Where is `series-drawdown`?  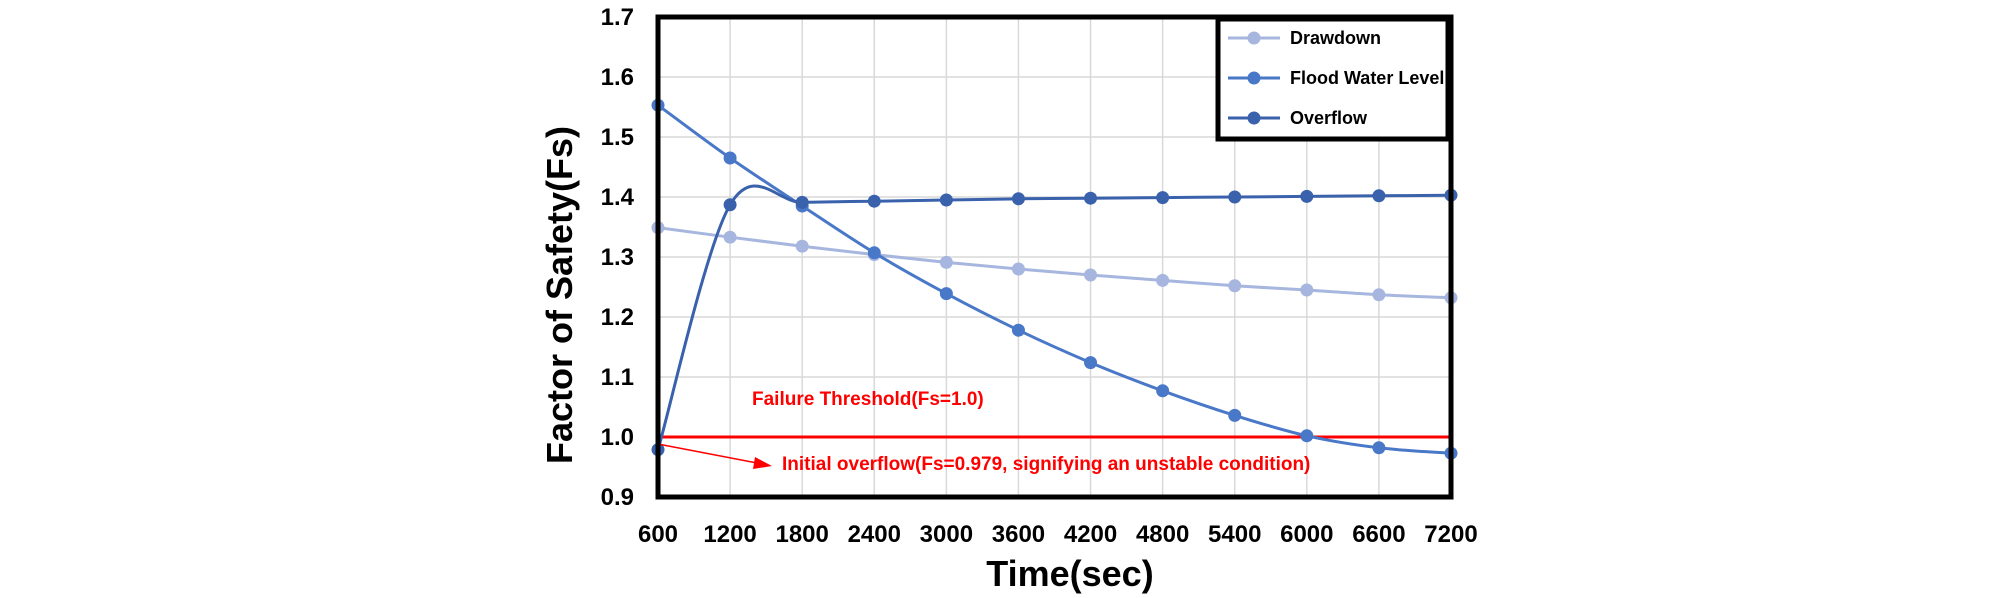 series-drawdown is located at coordinates (1054, 263).